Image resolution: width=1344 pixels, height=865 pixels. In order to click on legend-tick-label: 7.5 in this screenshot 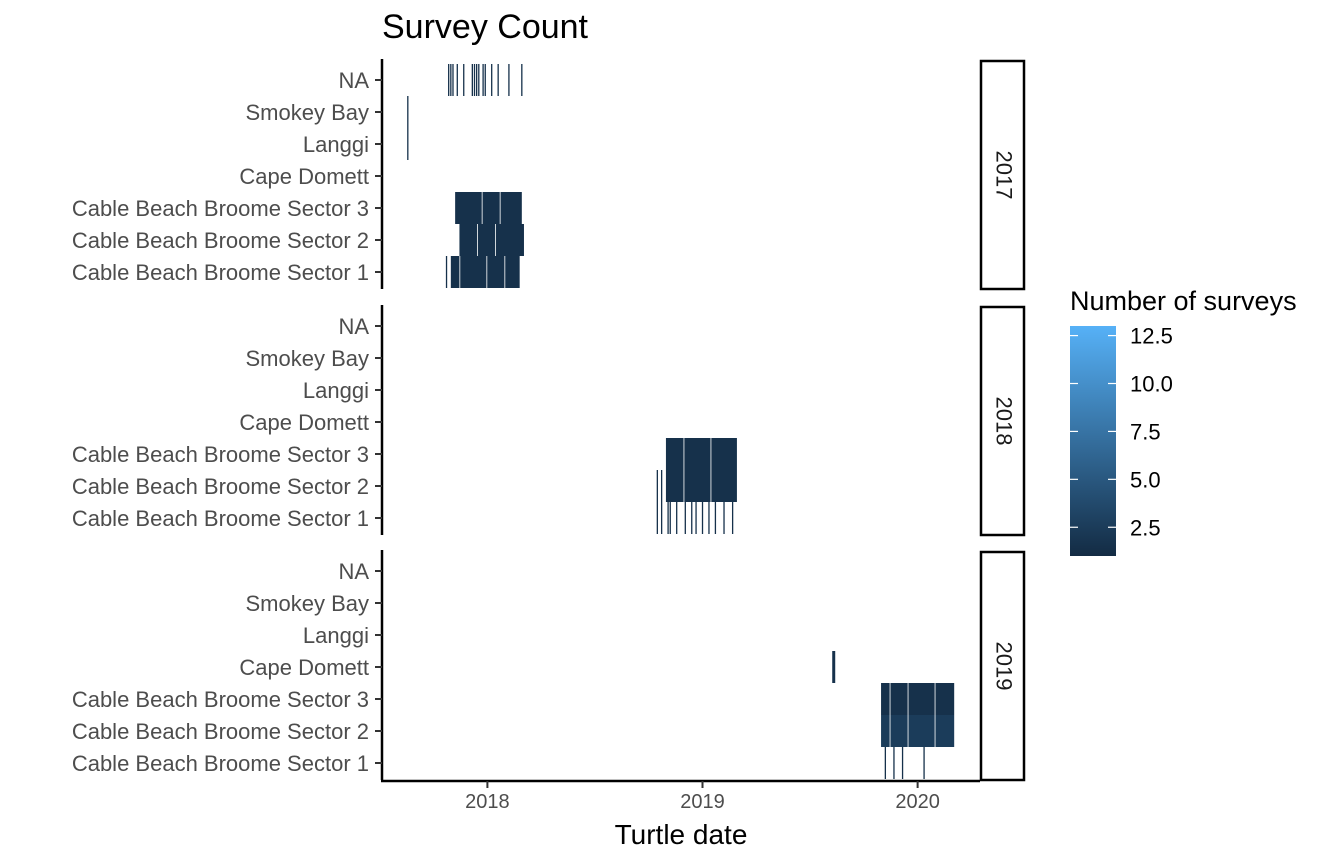, I will do `click(1145, 431)`.